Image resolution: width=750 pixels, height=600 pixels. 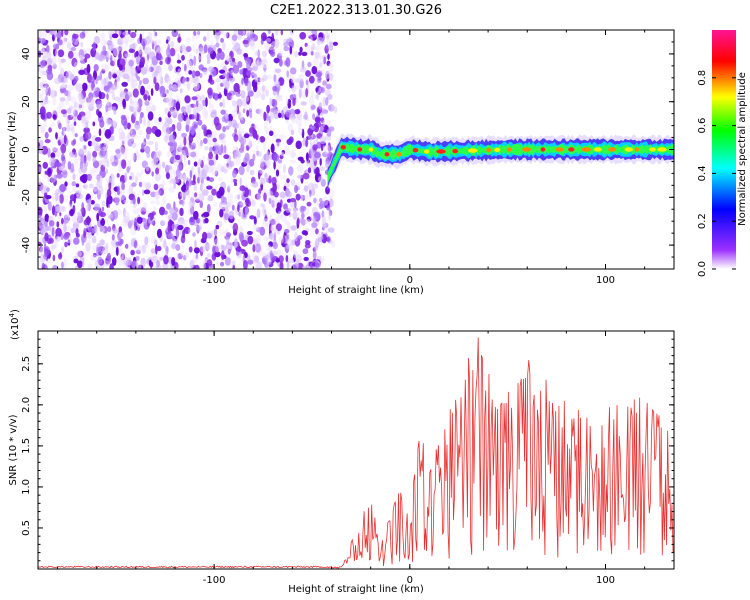 What do you see at coordinates (702, 221) in the screenshot?
I see `colorbar-tick-label: 0.2` at bounding box center [702, 221].